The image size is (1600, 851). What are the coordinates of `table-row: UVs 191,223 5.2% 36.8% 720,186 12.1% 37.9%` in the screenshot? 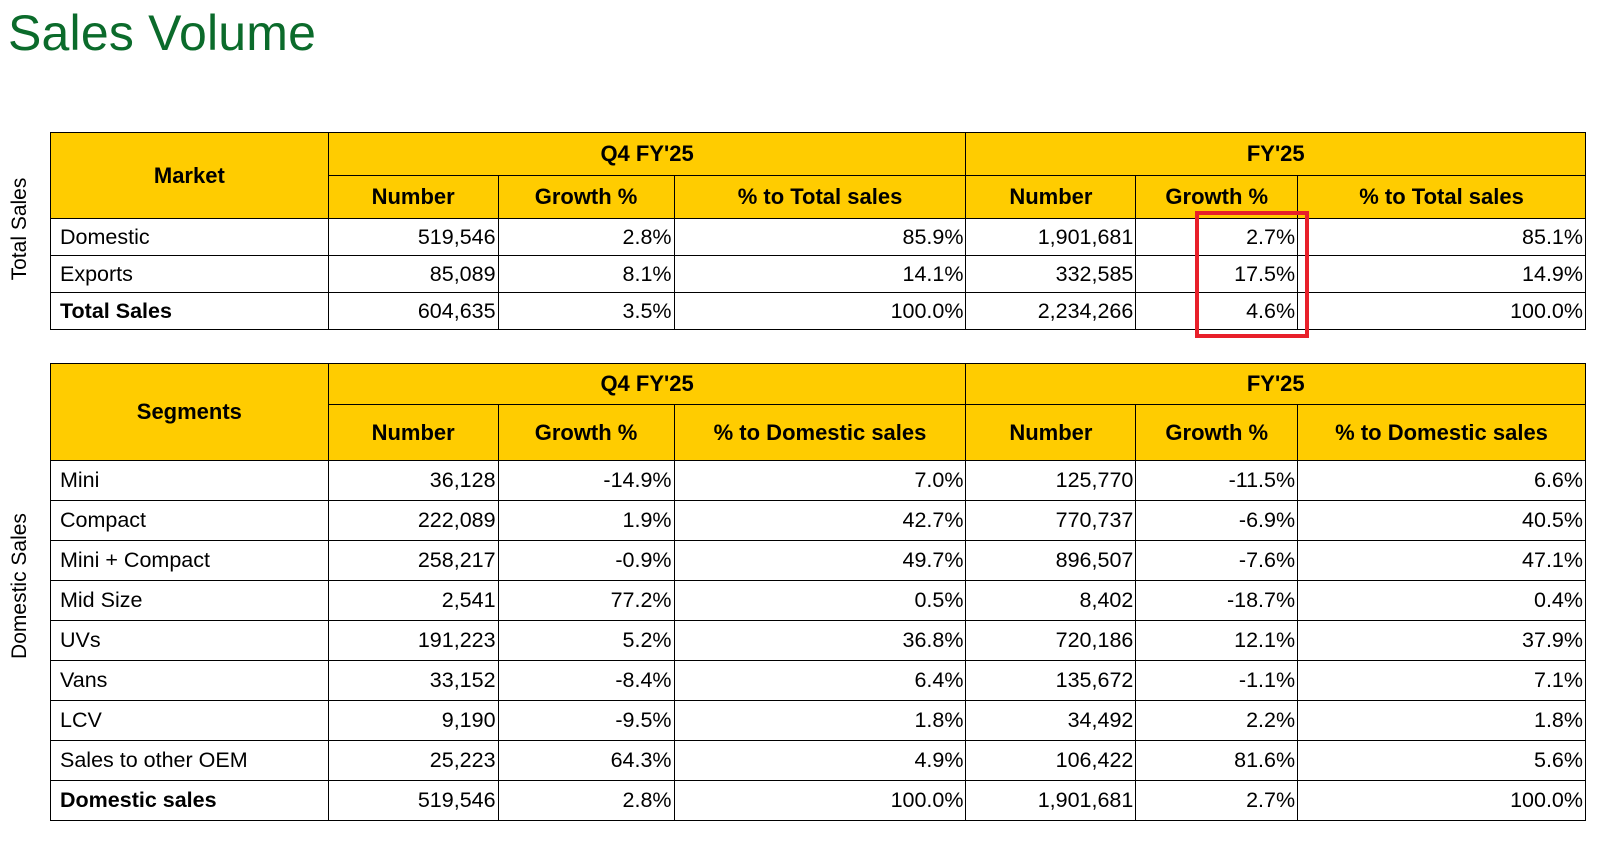 It's located at (818, 640).